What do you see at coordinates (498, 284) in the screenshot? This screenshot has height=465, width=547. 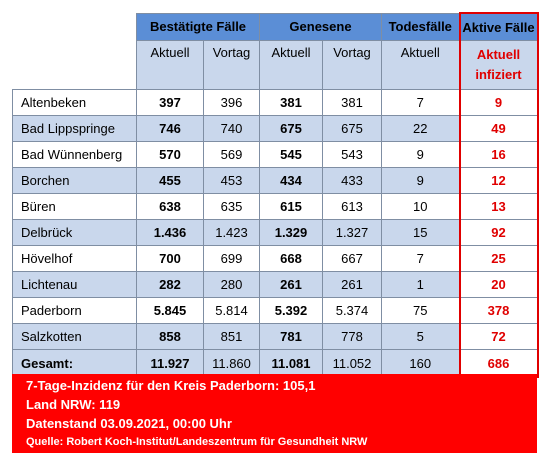 I see `row-active: 20` at bounding box center [498, 284].